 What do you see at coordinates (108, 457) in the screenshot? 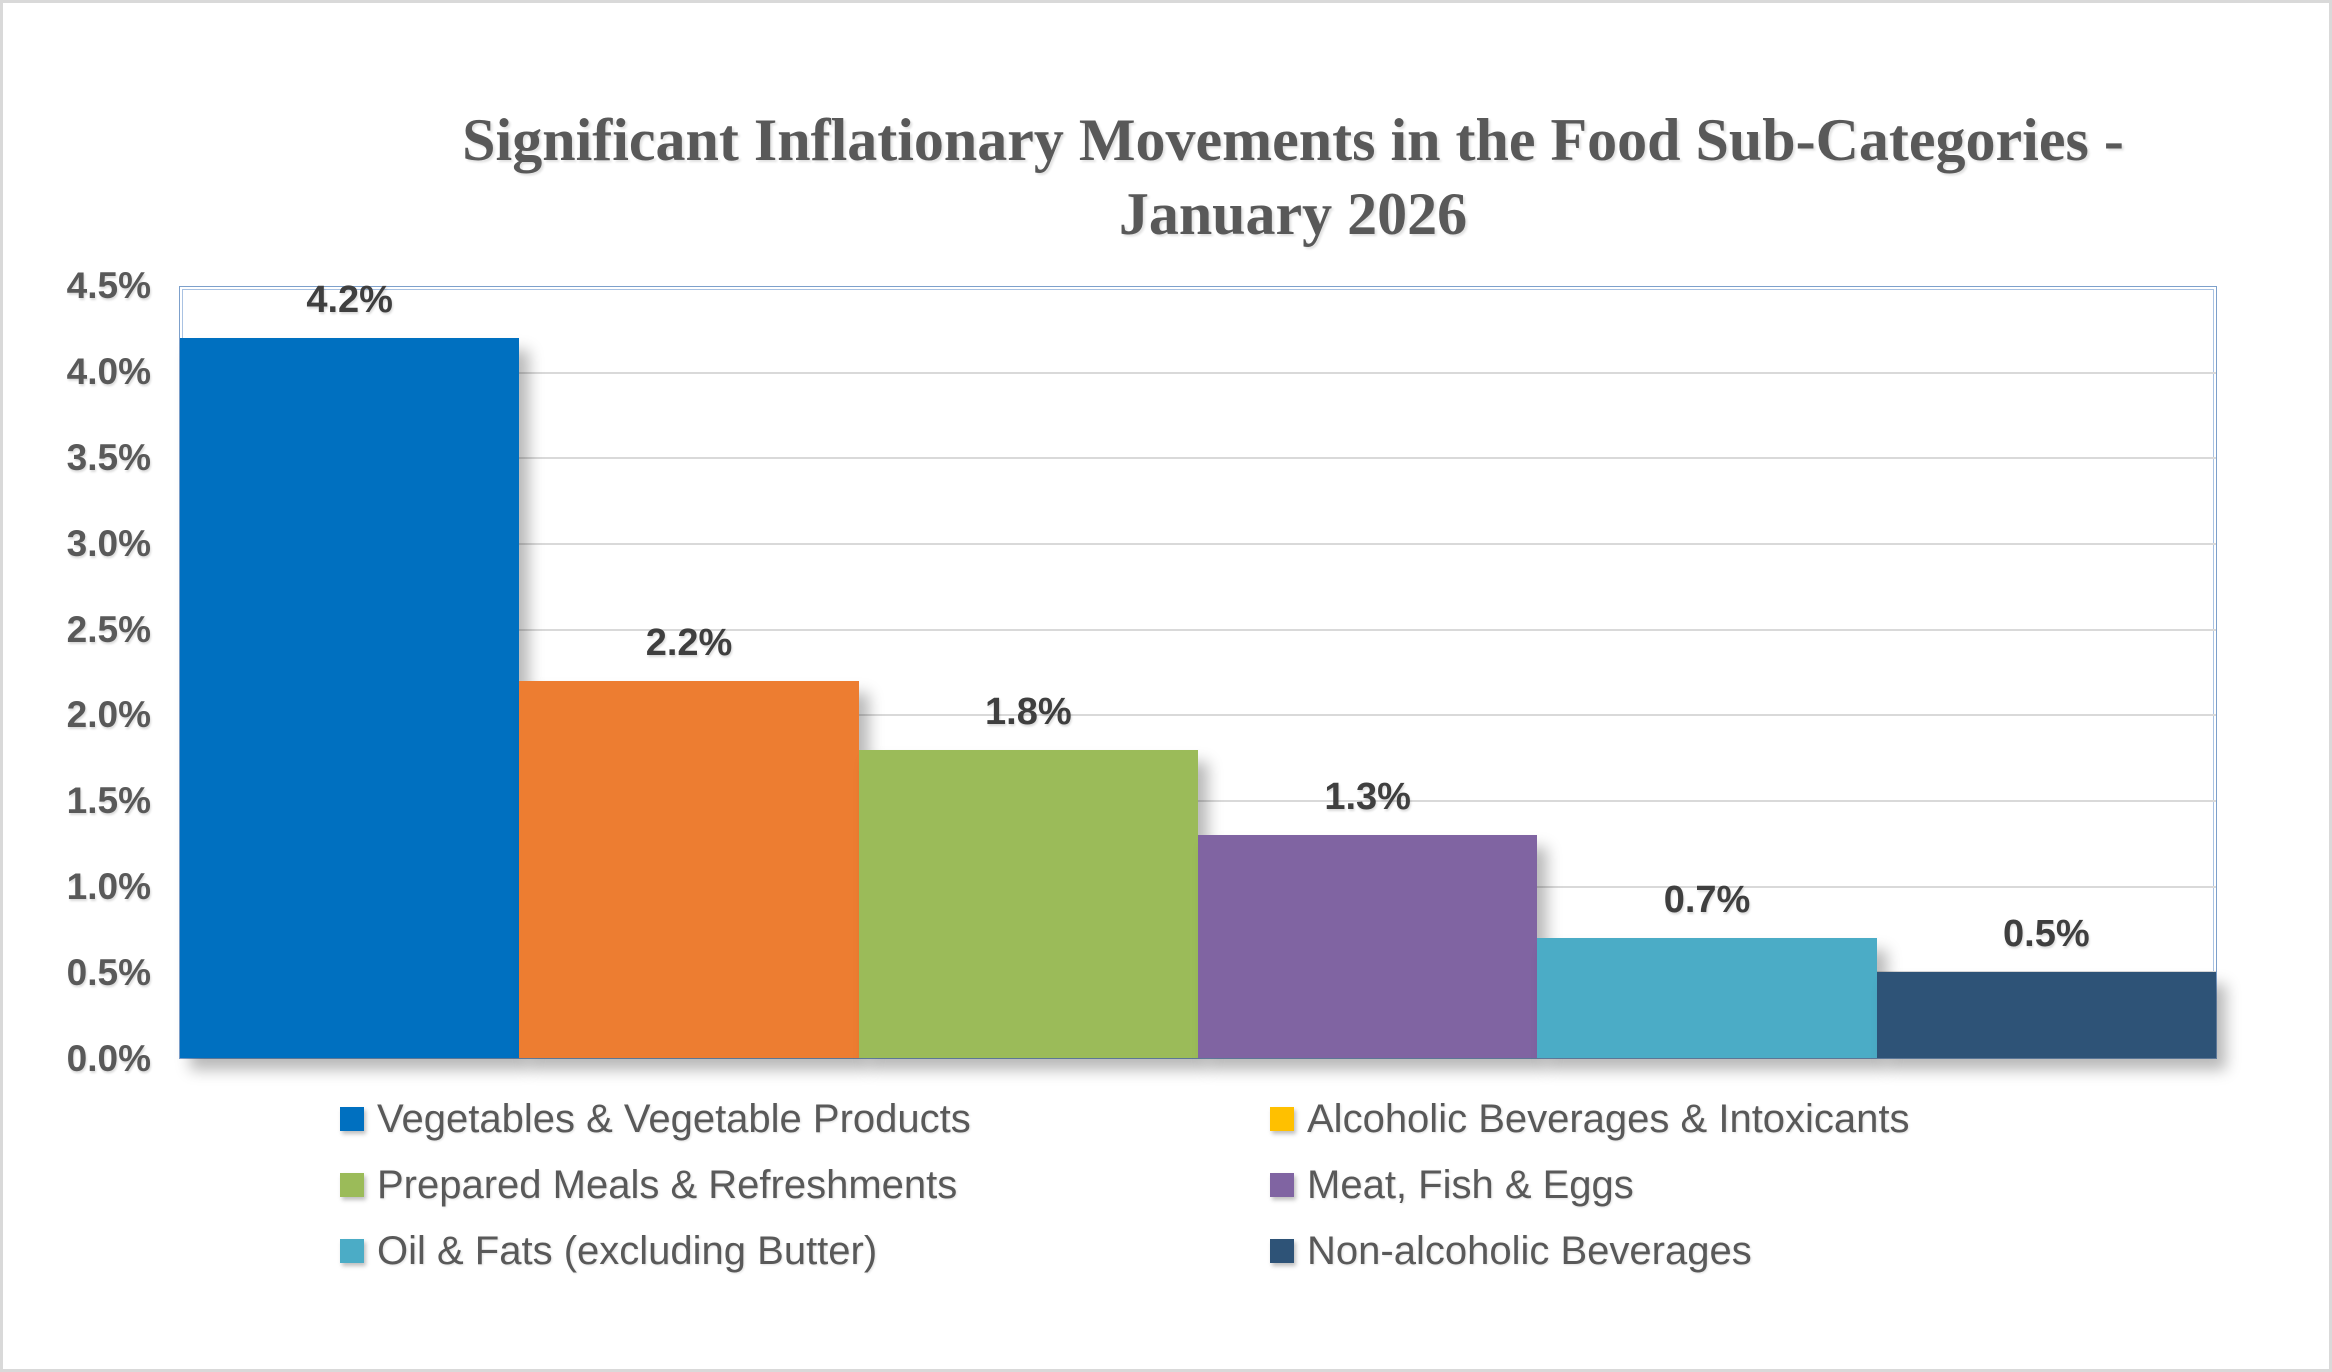
I see `y-tick-label: 3.5%` at bounding box center [108, 457].